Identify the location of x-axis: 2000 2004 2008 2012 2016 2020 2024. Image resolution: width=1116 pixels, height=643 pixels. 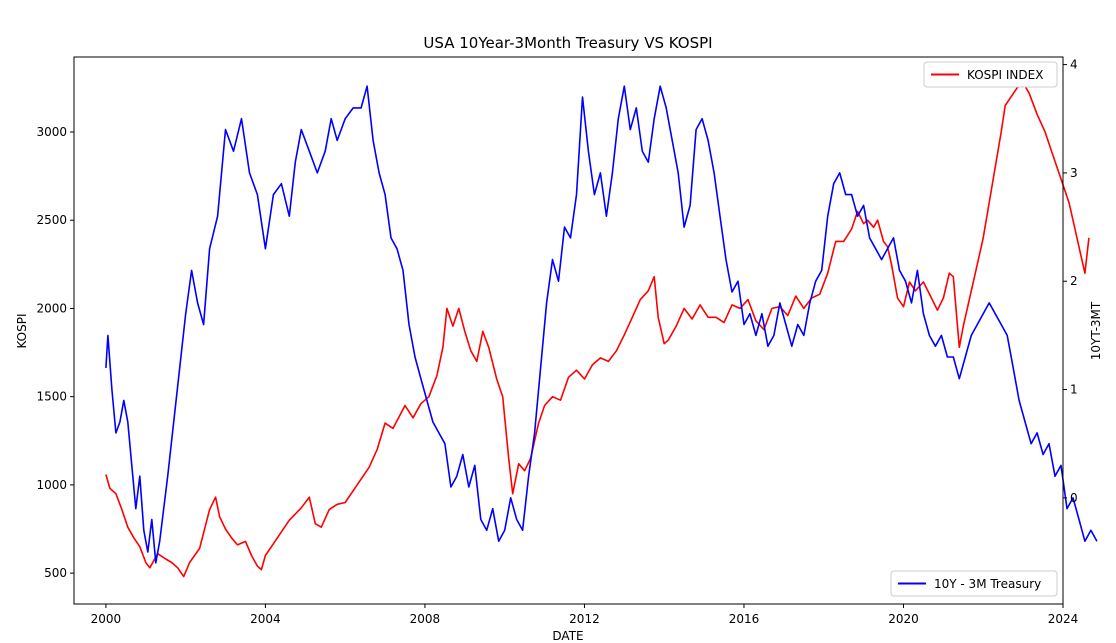
(585, 615).